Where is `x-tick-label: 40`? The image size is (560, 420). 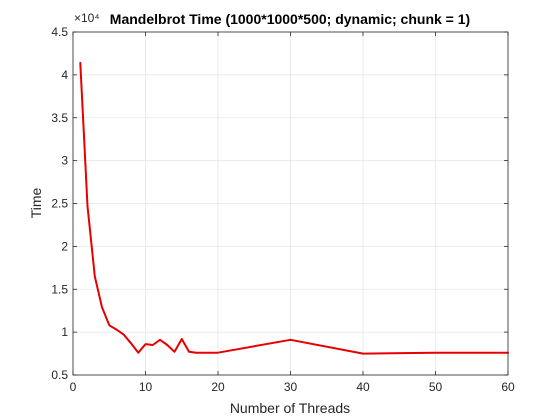 x-tick-label: 40 is located at coordinates (363, 387).